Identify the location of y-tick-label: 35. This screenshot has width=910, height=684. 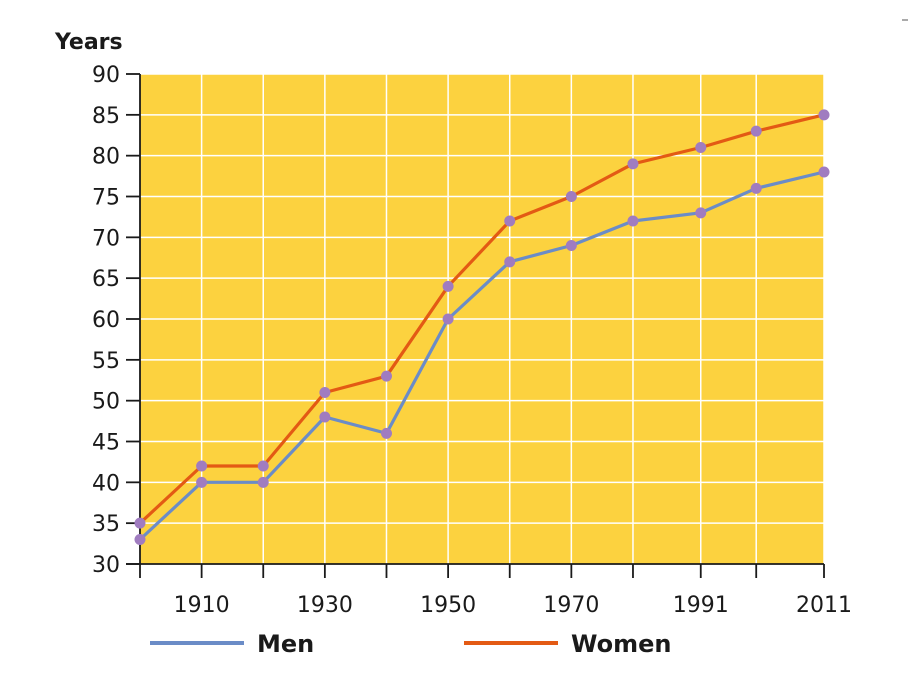
(106, 524).